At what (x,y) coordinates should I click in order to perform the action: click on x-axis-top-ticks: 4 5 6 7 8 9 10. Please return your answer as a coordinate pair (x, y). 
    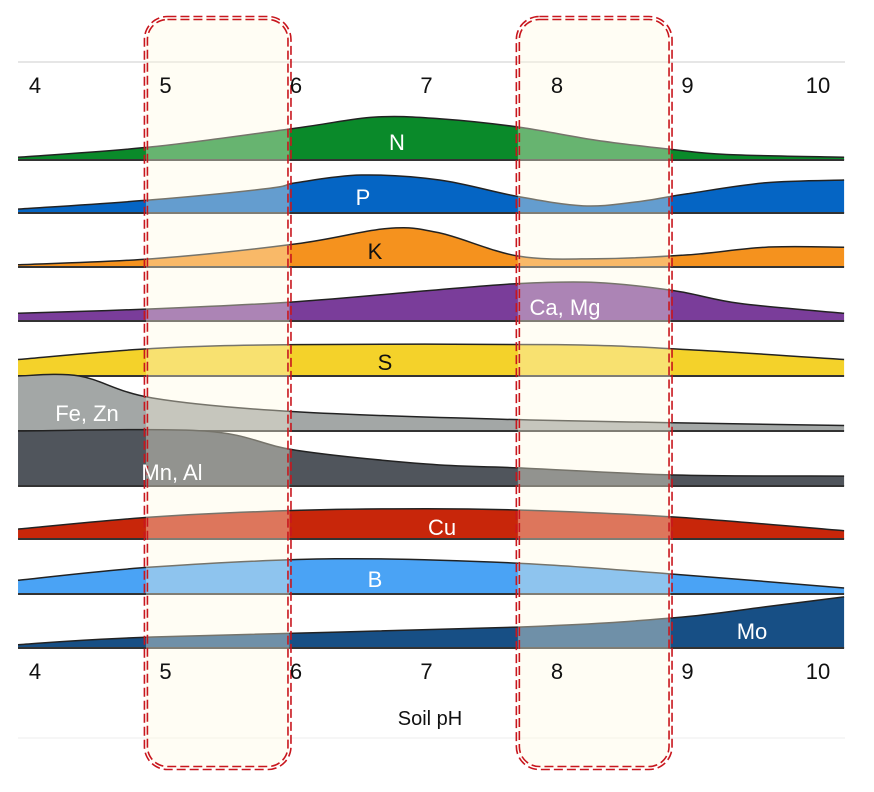
    Looking at the image, I should click on (429, 85).